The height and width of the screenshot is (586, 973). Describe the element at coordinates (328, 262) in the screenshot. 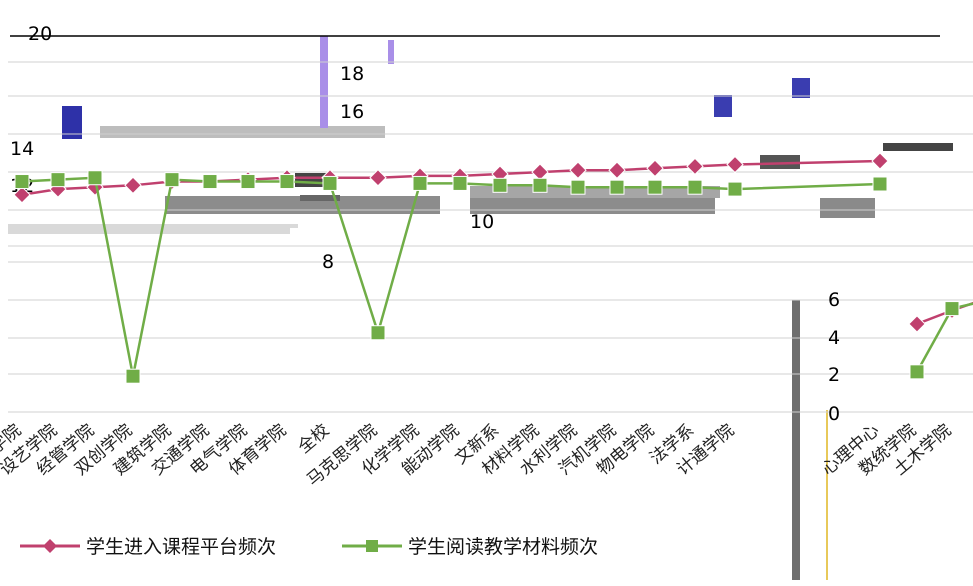

I see `y-tick-label: 8` at that location.